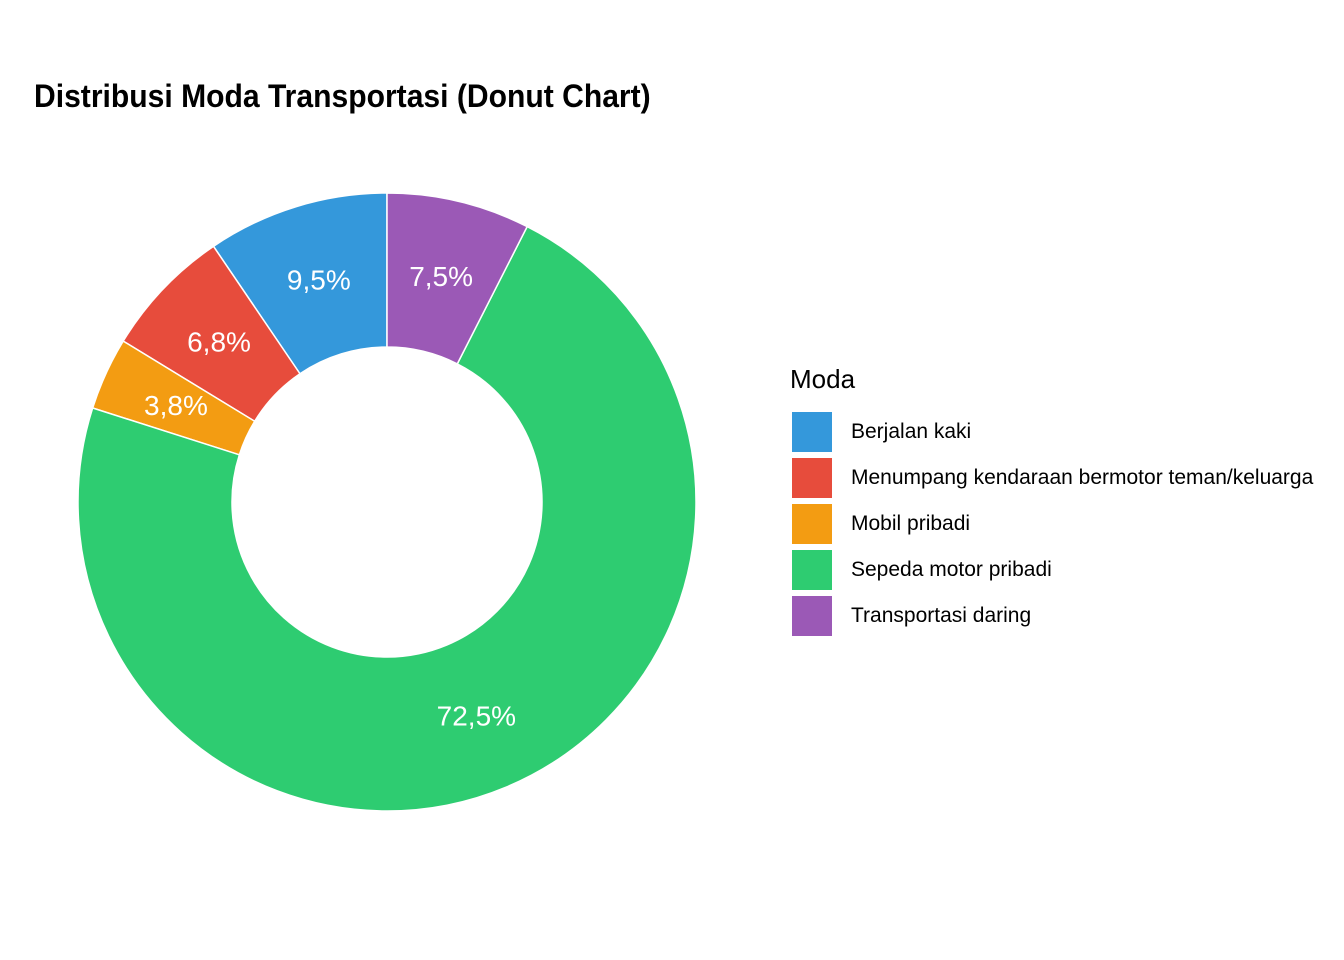 The image size is (1344, 960). What do you see at coordinates (319, 280) in the screenshot?
I see `slice-label: 9,5%` at bounding box center [319, 280].